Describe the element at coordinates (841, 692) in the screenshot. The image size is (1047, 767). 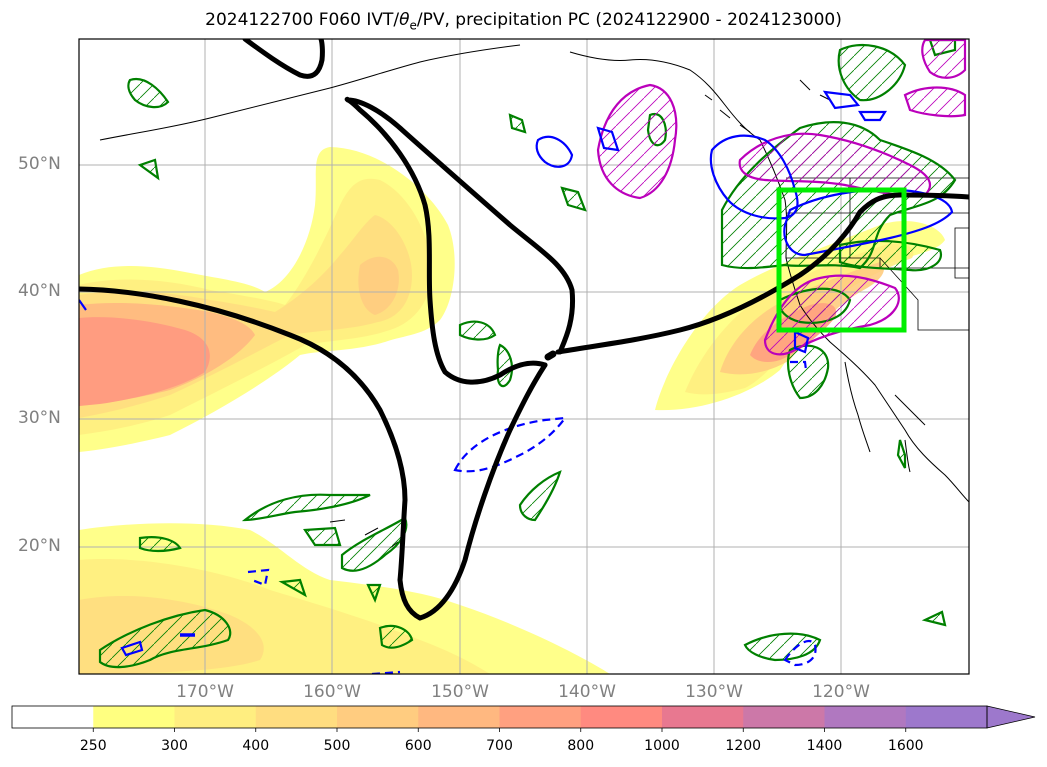
I see `lon-label-120w: 120°W` at that location.